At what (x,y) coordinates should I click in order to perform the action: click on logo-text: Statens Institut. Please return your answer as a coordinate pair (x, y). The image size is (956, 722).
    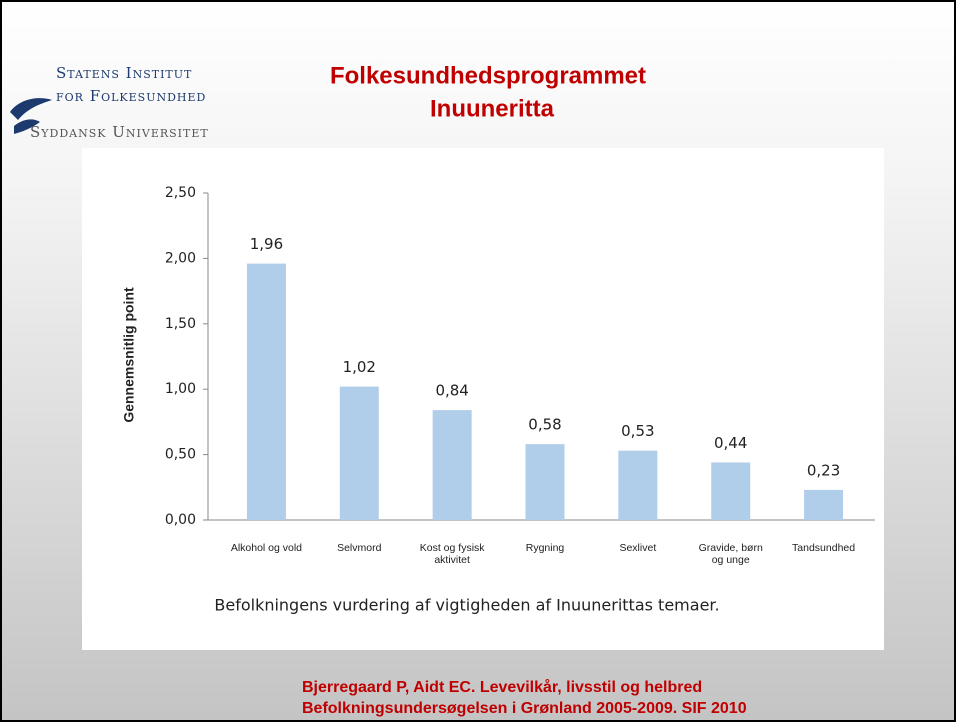
    Looking at the image, I should click on (124, 73).